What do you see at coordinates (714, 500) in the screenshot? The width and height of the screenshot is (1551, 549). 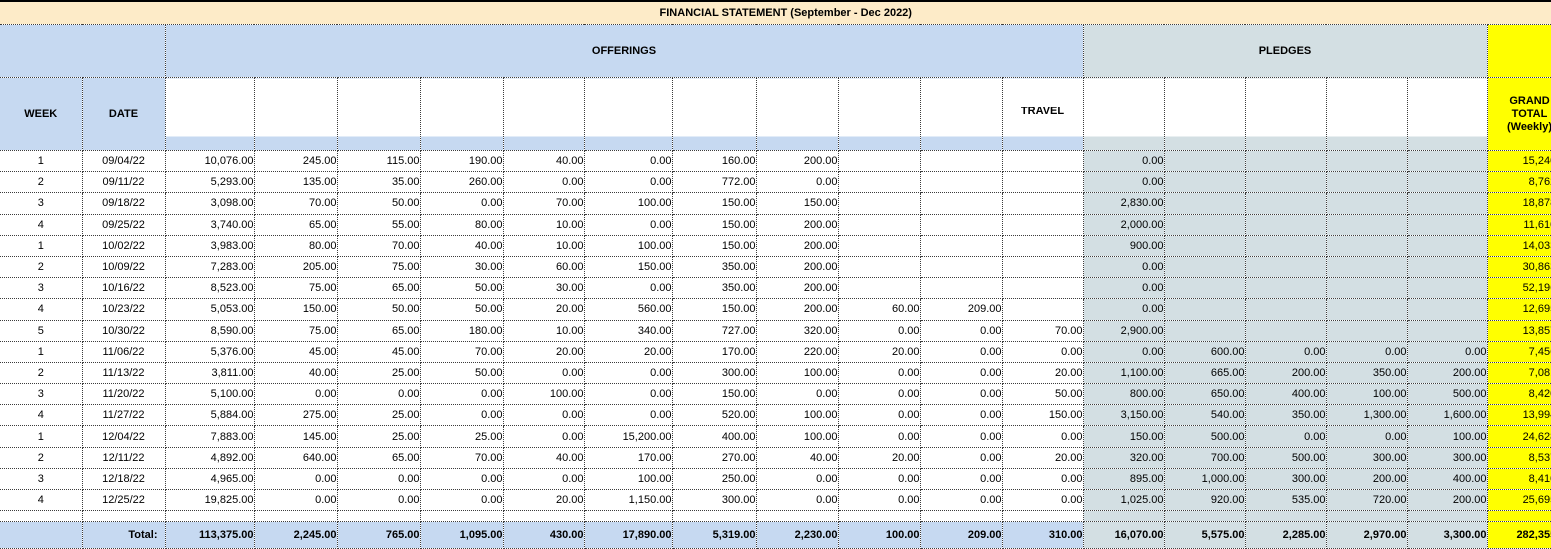 I see `cell-offering-7: 300.00` at bounding box center [714, 500].